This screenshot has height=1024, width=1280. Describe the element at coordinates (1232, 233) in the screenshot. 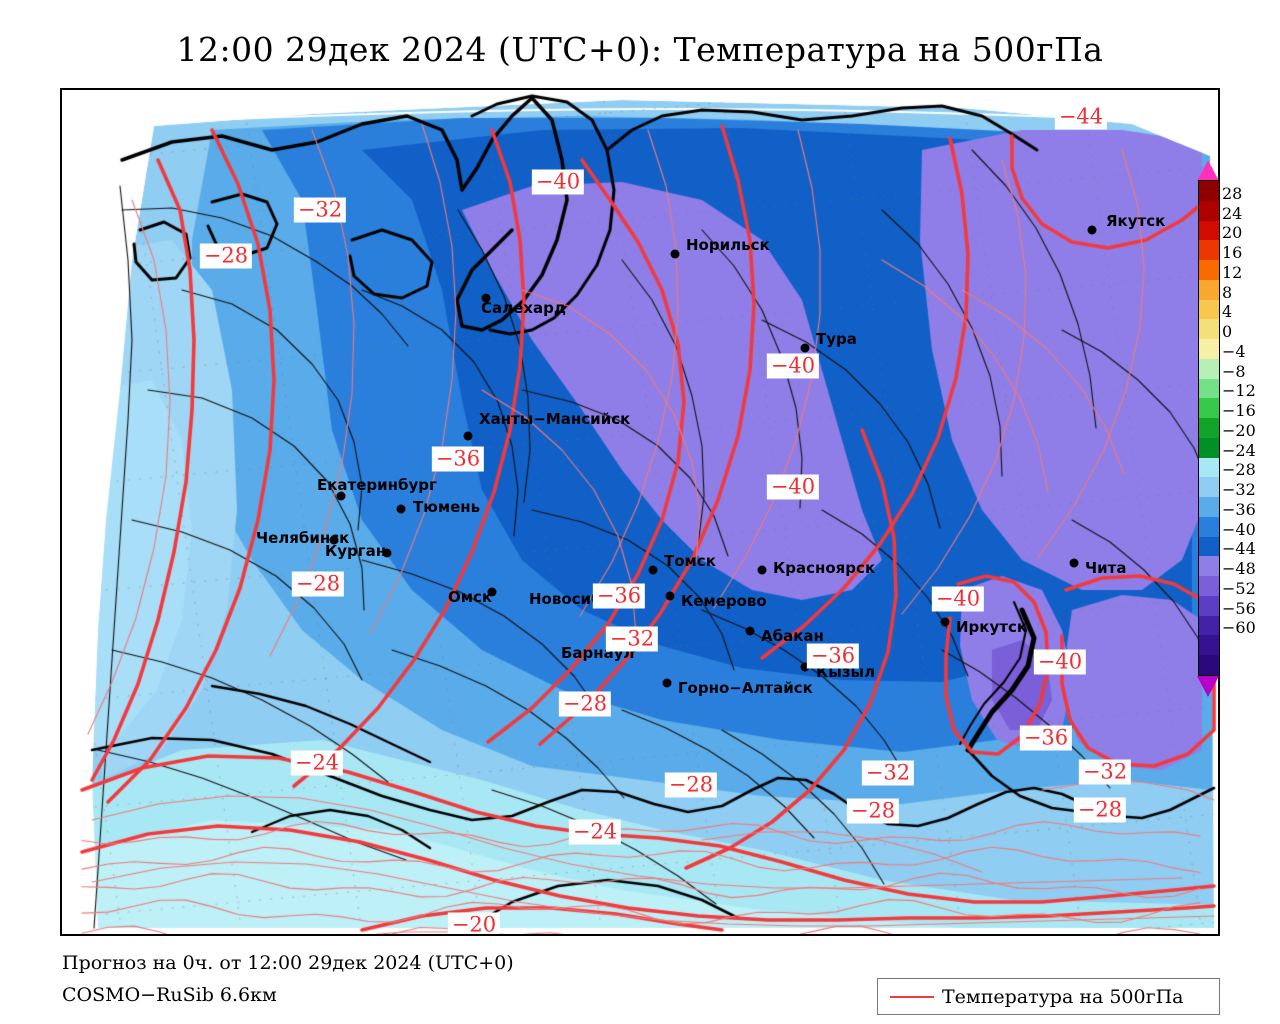

I see `colorbar-tick-label: 20` at that location.